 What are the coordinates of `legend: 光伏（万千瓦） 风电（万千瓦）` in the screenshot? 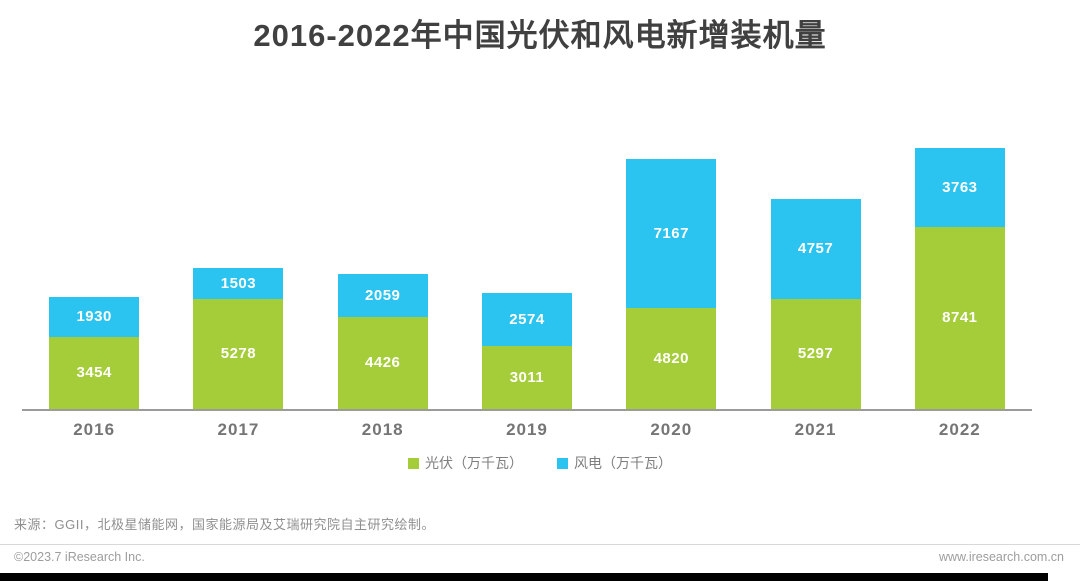 It's located at (540, 463).